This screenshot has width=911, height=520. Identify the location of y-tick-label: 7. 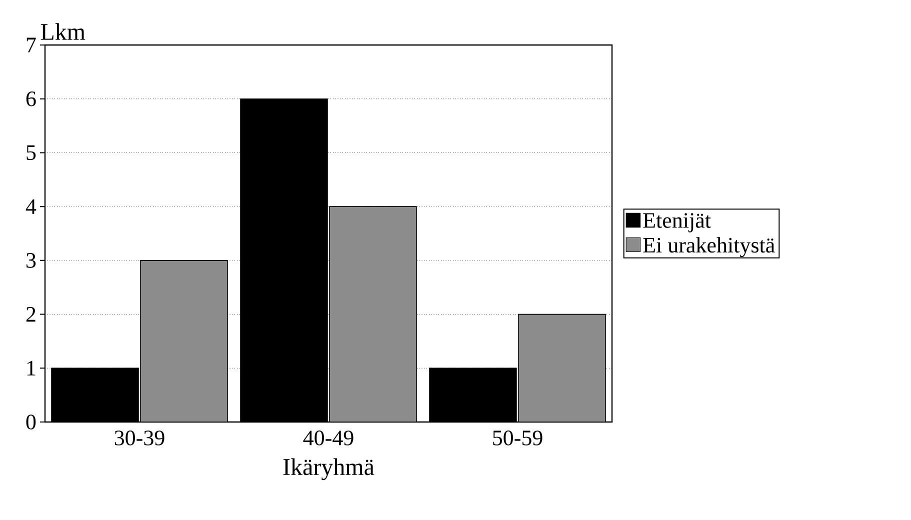
(31, 45).